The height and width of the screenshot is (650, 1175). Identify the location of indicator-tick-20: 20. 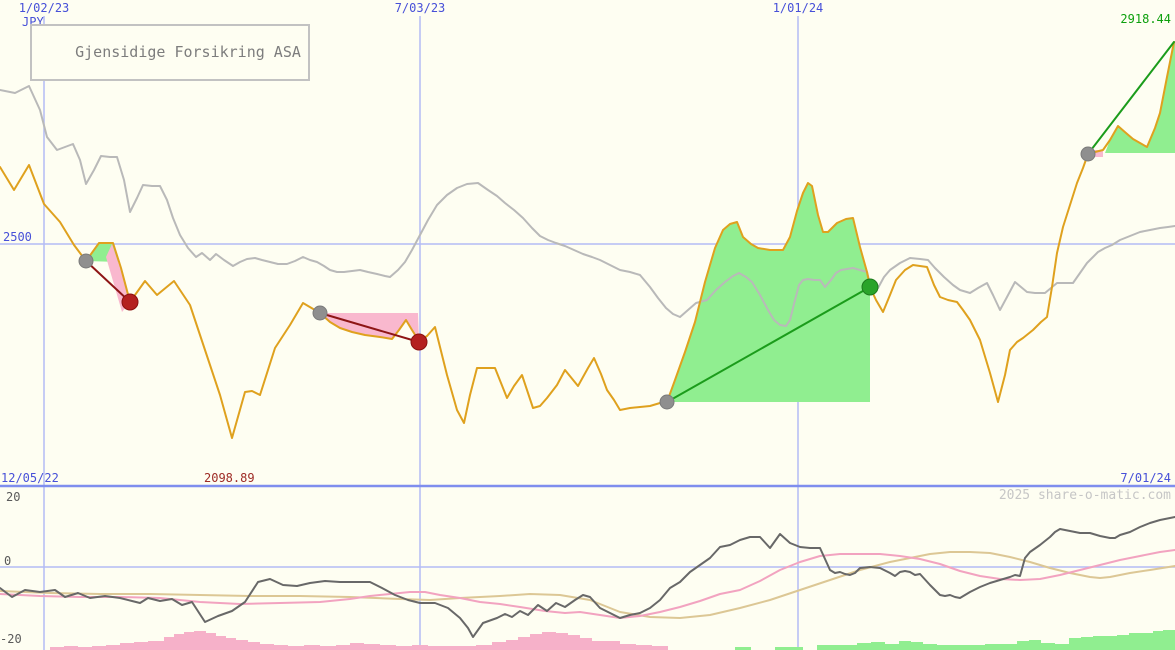
(13, 497).